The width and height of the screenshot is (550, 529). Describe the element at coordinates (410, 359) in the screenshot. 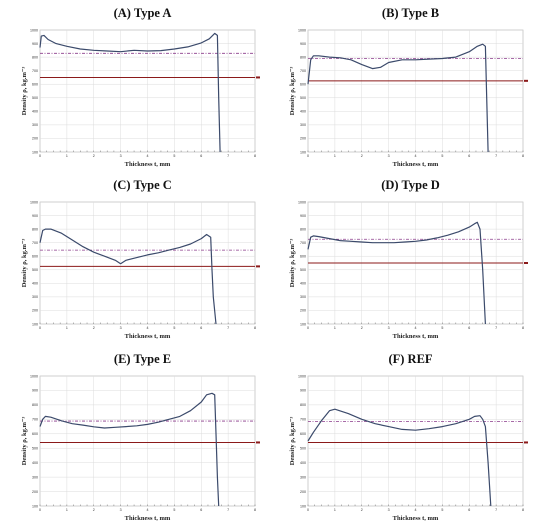

I see `chart-title: (F) REF` at that location.